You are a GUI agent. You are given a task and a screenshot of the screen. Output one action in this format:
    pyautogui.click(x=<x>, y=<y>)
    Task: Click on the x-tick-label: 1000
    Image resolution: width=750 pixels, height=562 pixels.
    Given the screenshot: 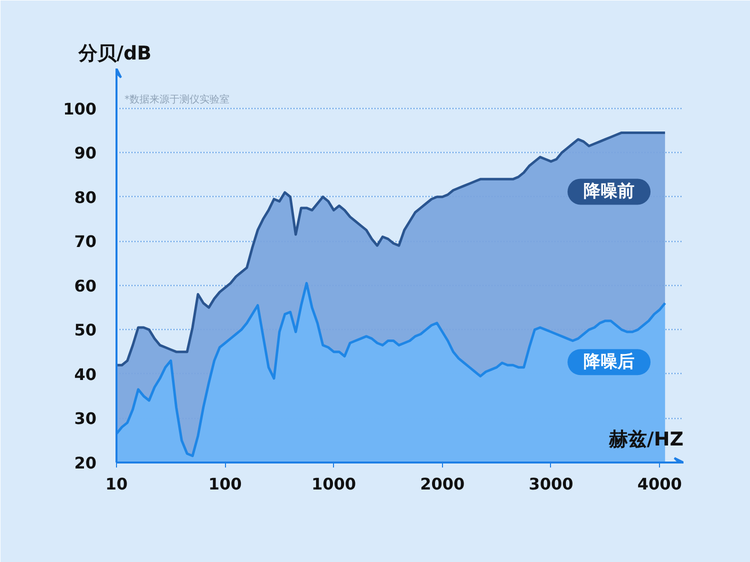 What is the action you would take?
    pyautogui.click(x=333, y=484)
    